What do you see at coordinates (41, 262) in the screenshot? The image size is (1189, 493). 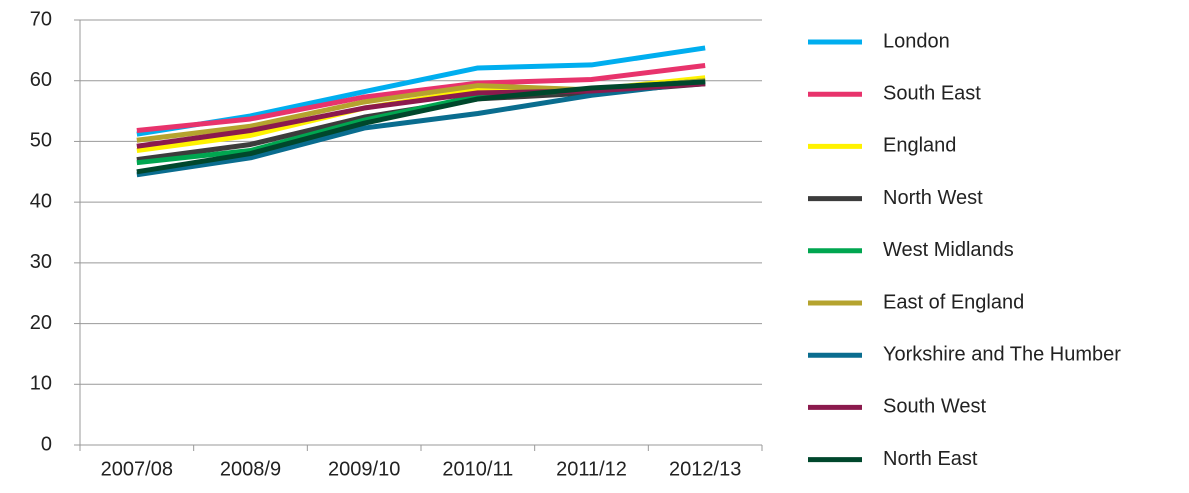 I see `y-tick-label: 30` at bounding box center [41, 262].